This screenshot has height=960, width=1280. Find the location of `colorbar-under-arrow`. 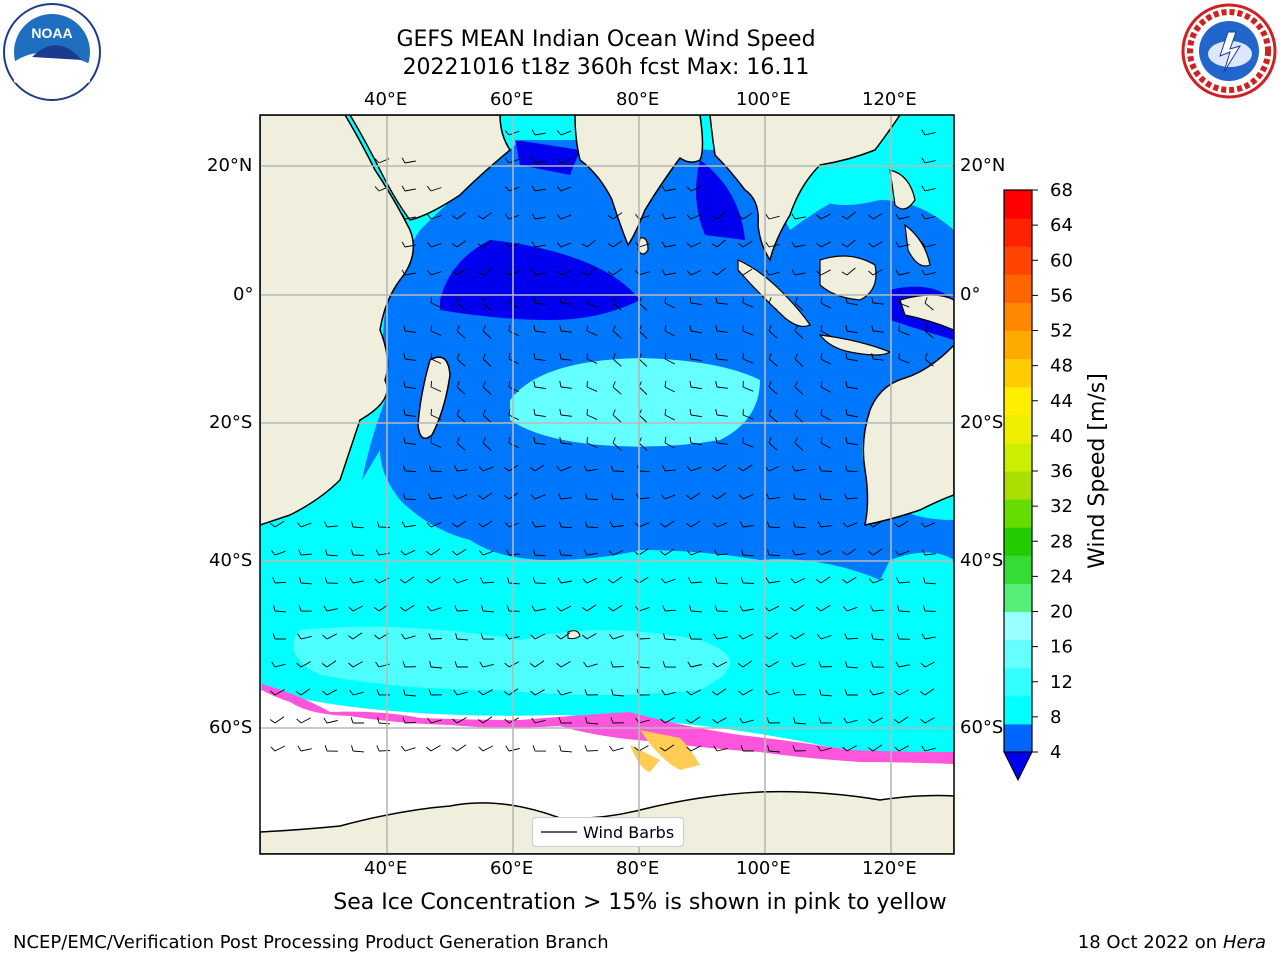

colorbar-under-arrow is located at coordinates (1018, 766).